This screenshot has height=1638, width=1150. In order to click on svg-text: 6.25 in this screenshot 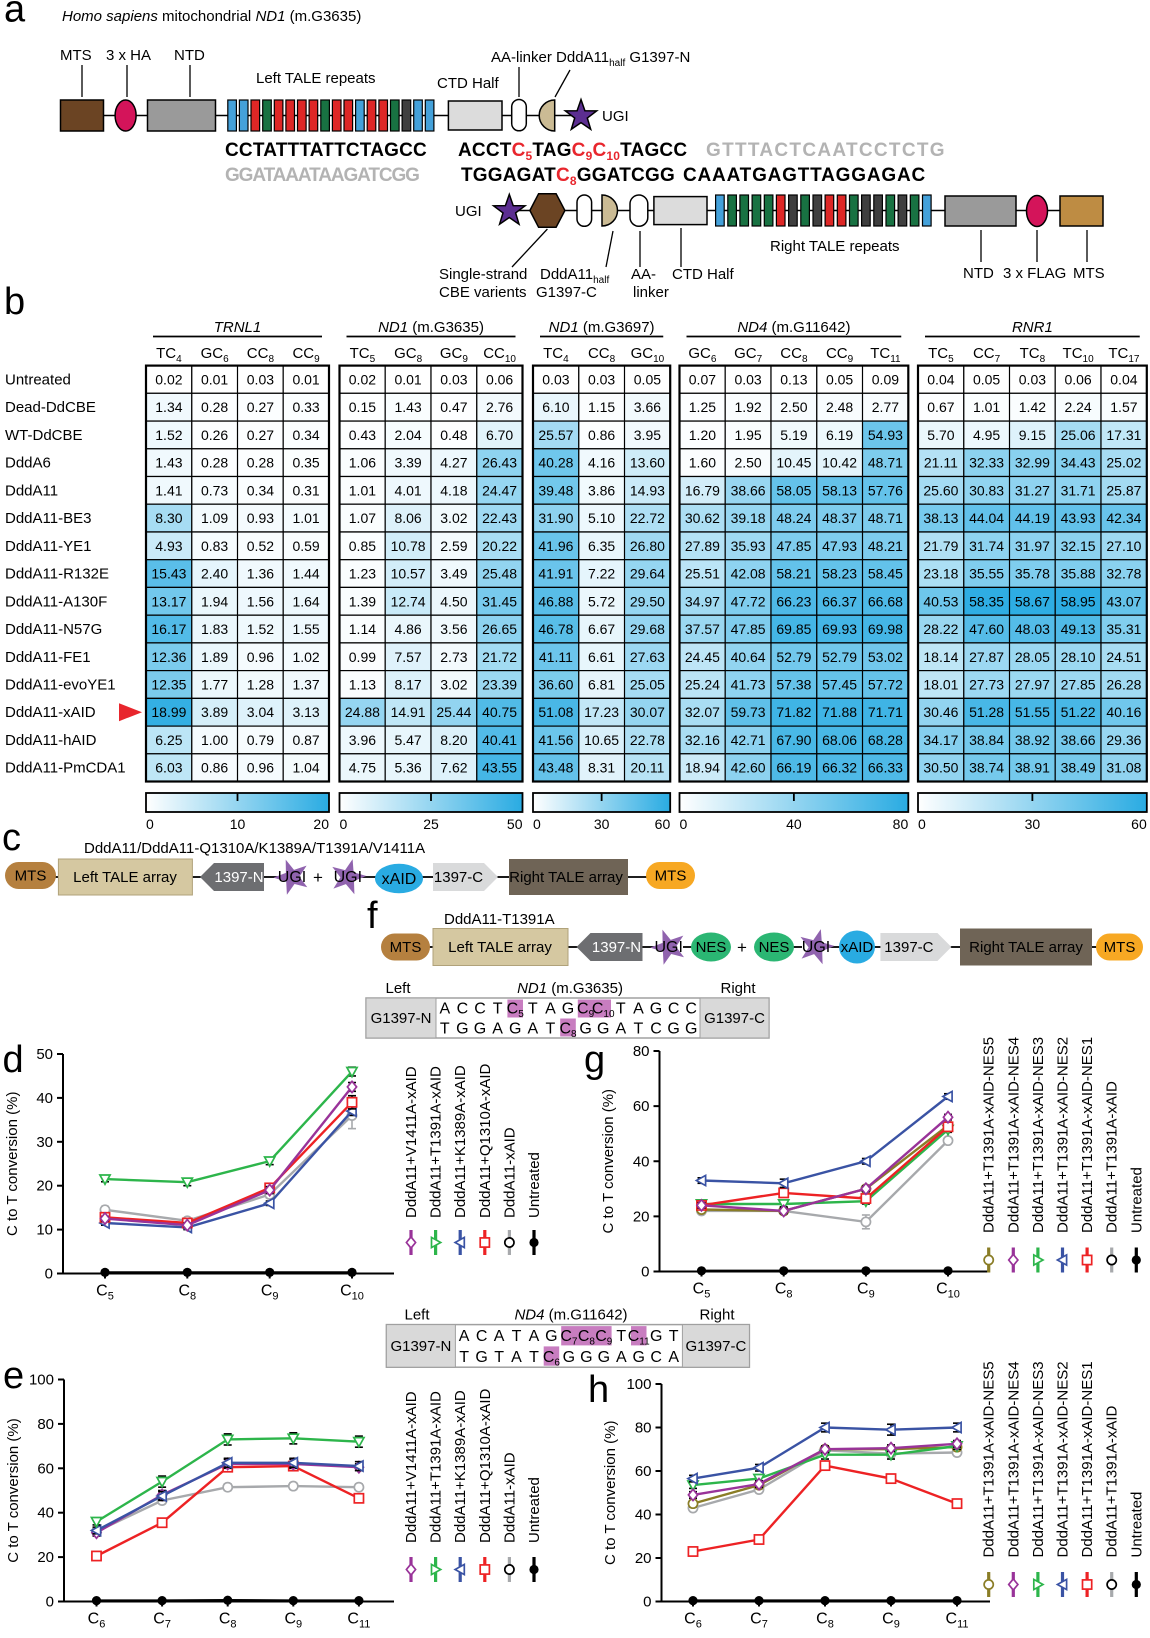, I will do `click(168, 740)`.